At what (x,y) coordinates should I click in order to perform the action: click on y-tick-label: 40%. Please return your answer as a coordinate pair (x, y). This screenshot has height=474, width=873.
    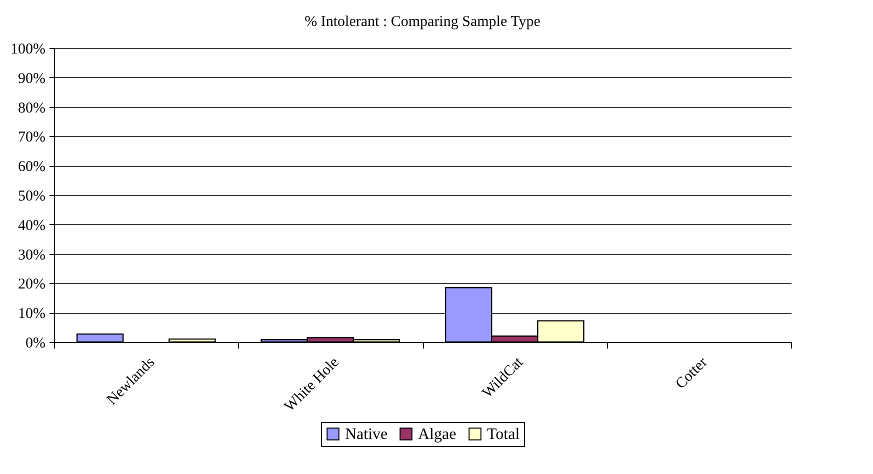
    Looking at the image, I should click on (32, 226).